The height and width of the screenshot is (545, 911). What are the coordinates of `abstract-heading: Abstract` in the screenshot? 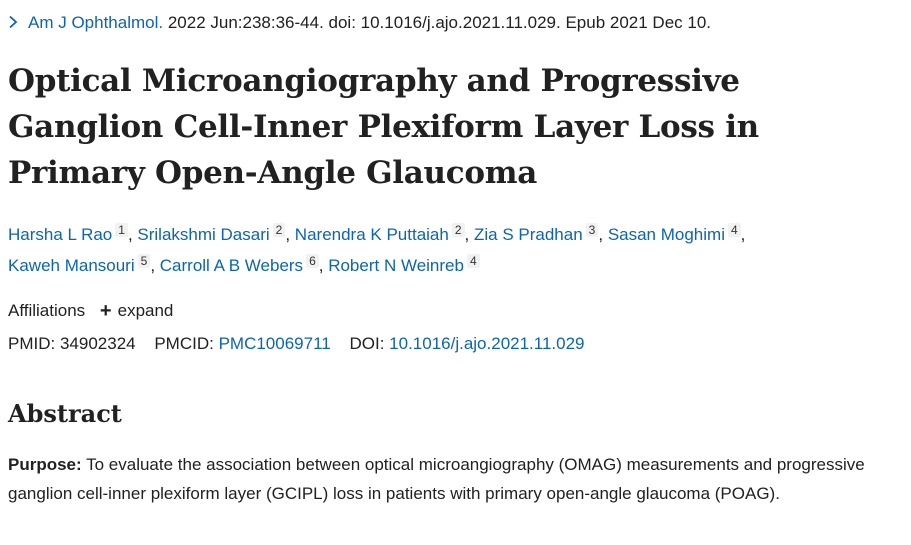 It's located at (65, 413).